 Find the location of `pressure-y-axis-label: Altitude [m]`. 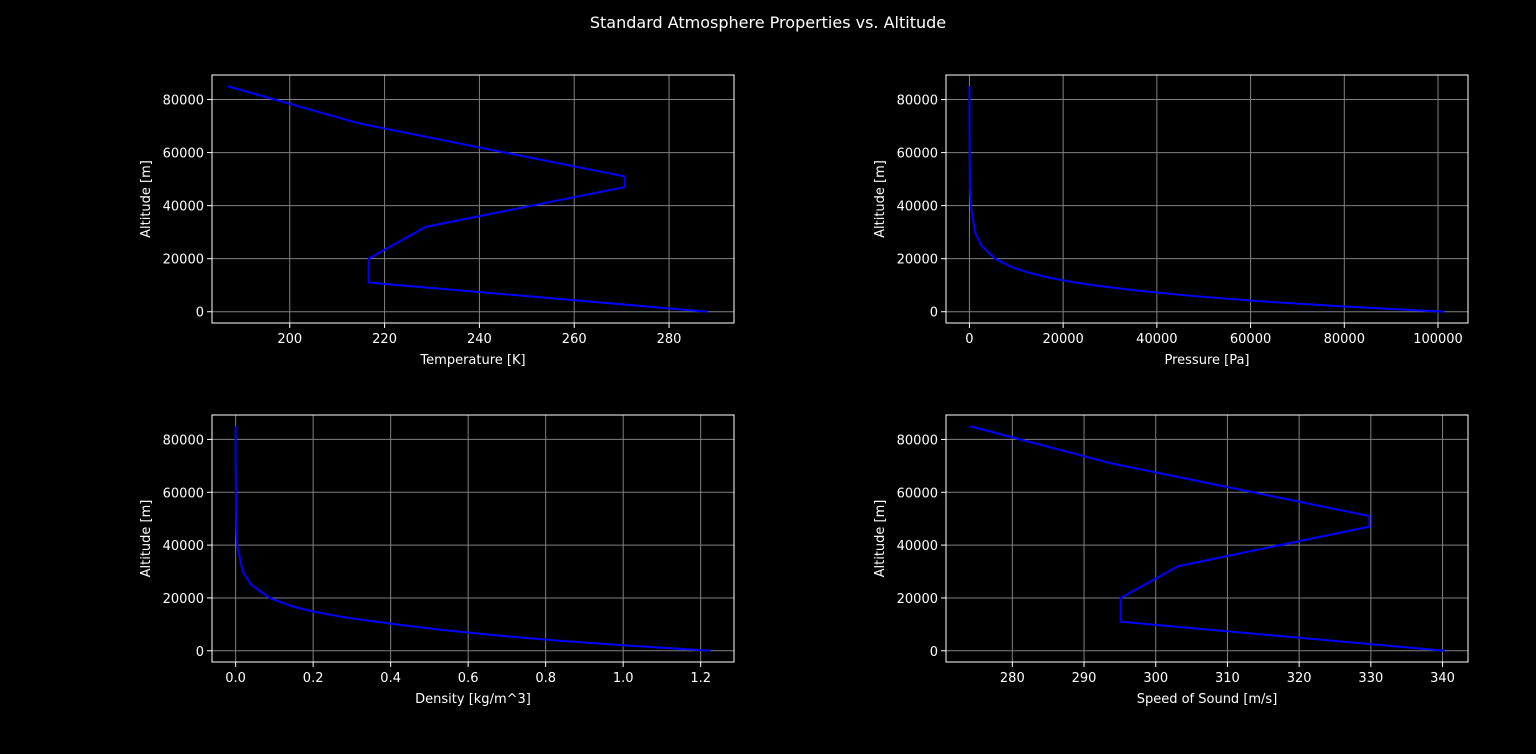

pressure-y-axis-label: Altitude [m] is located at coordinates (880, 199).